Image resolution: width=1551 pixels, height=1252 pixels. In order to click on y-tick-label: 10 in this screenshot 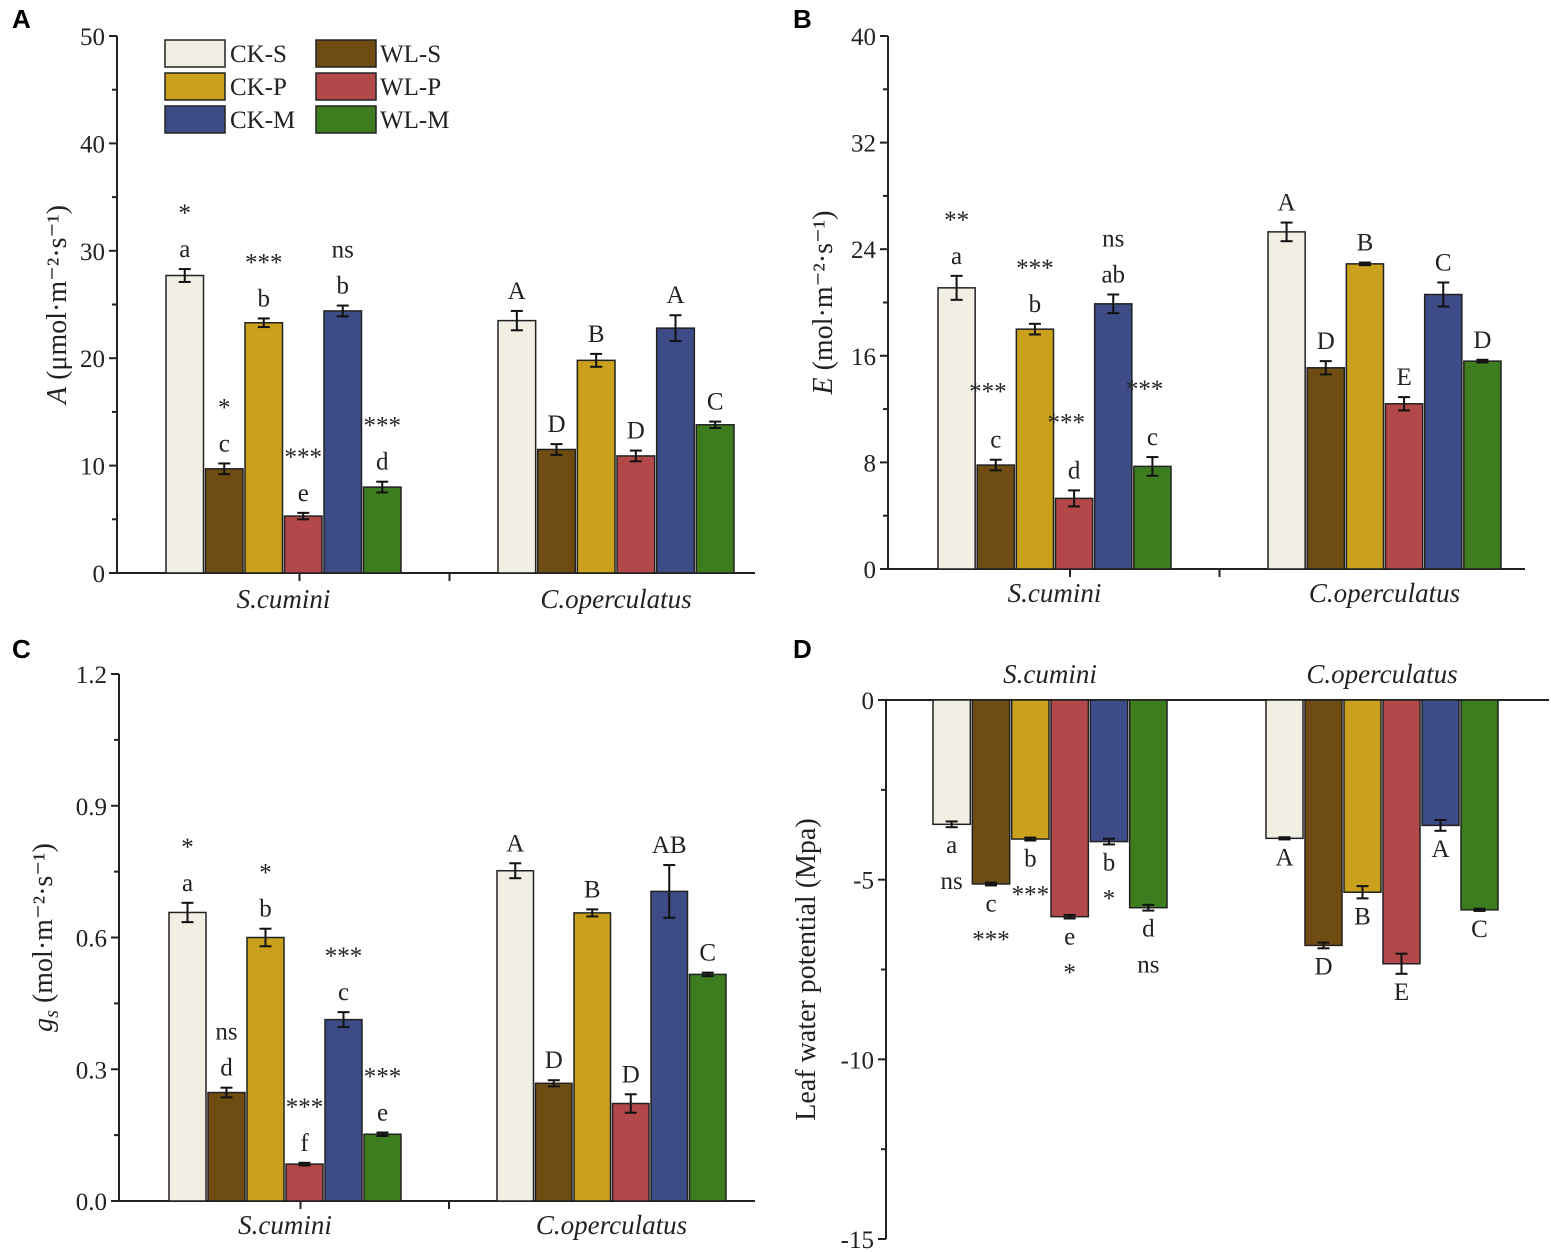, I will do `click(92, 467)`.